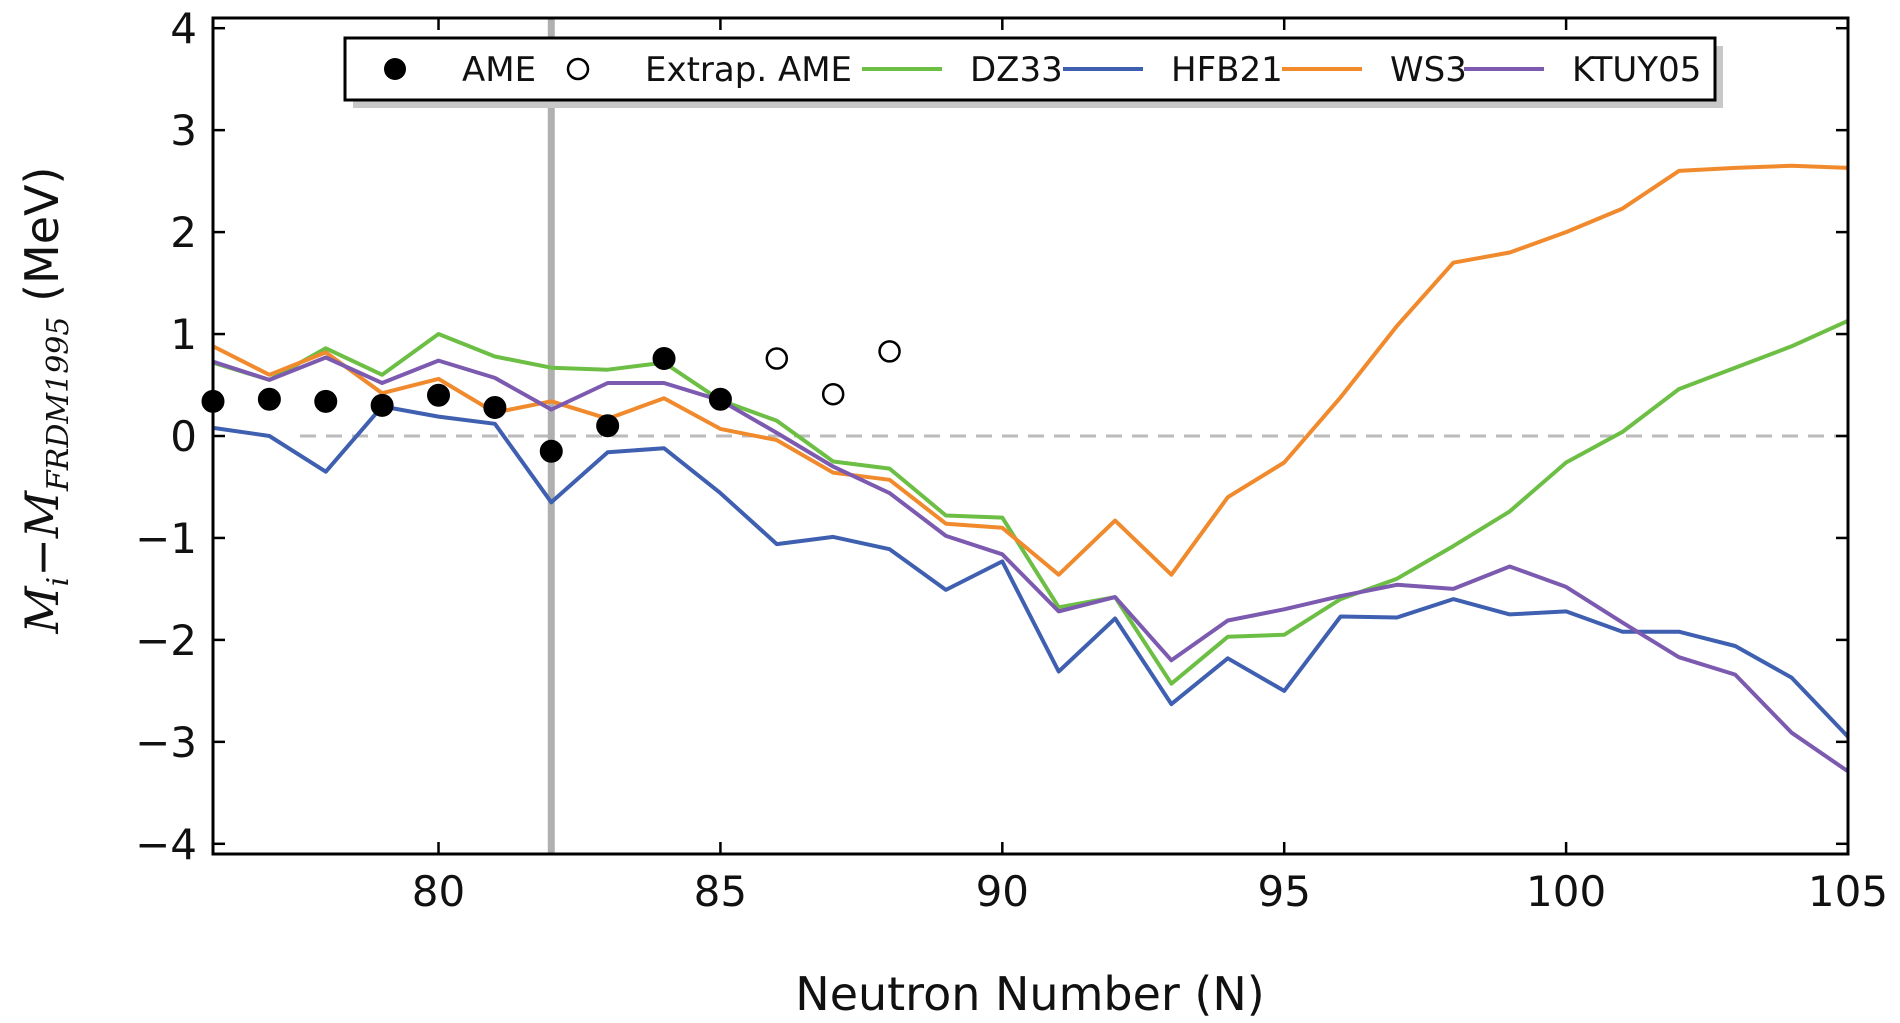  Describe the element at coordinates (166, 742) in the screenshot. I see `y-tick-label--3: −3` at that location.